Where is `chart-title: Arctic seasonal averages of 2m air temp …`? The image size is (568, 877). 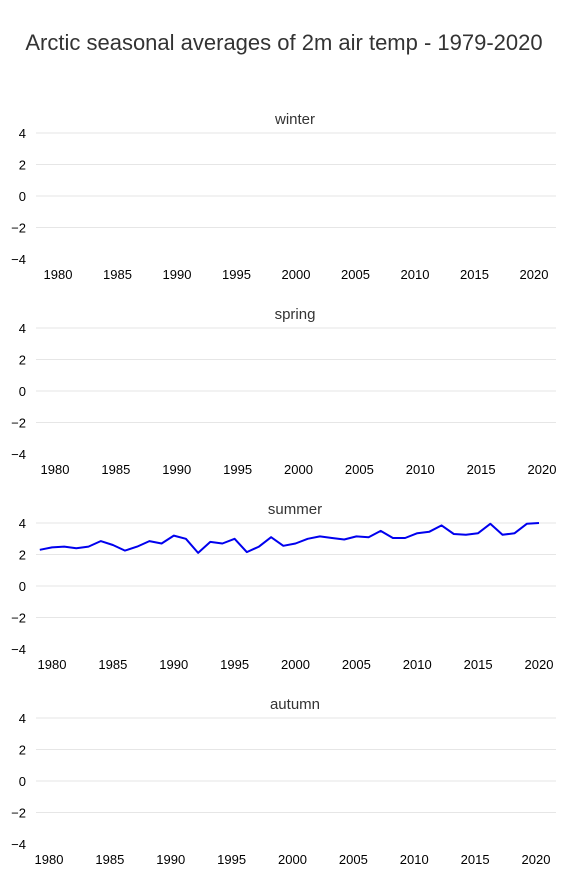
chart-title: Arctic seasonal averages of 2m air temp … is located at coordinates (284, 42).